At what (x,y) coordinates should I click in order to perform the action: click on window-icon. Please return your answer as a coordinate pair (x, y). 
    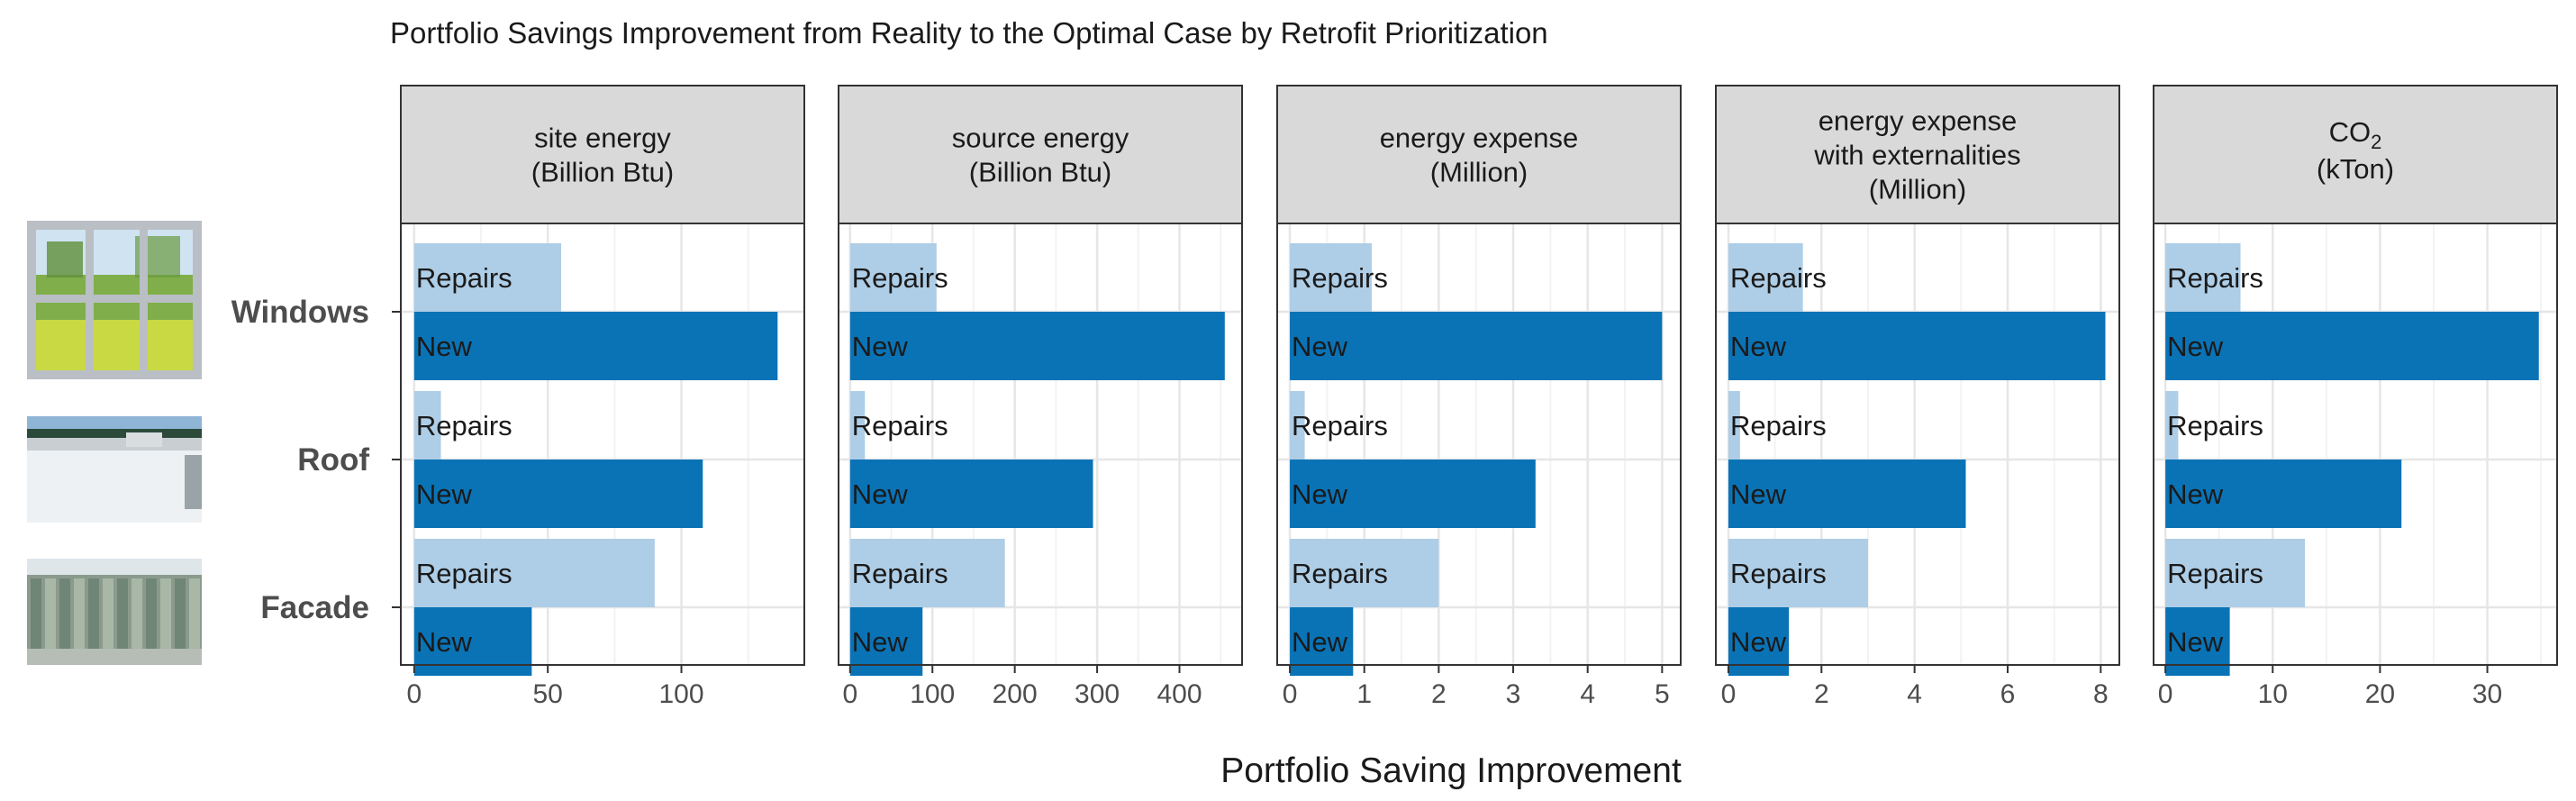
    Looking at the image, I should click on (114, 300).